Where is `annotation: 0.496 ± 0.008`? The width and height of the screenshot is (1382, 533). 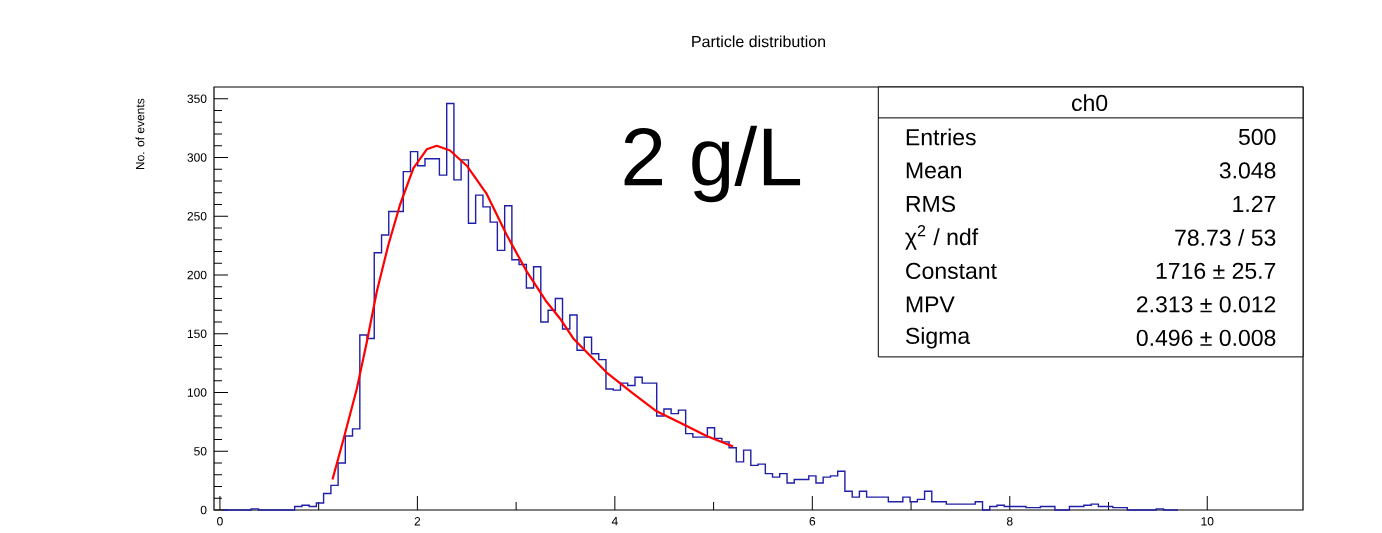
annotation: 0.496 ± 0.008 is located at coordinates (1206, 337).